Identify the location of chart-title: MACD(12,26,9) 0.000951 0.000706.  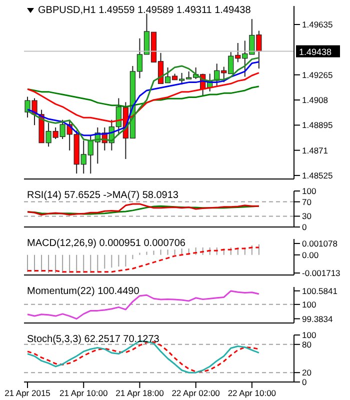
(106, 243).